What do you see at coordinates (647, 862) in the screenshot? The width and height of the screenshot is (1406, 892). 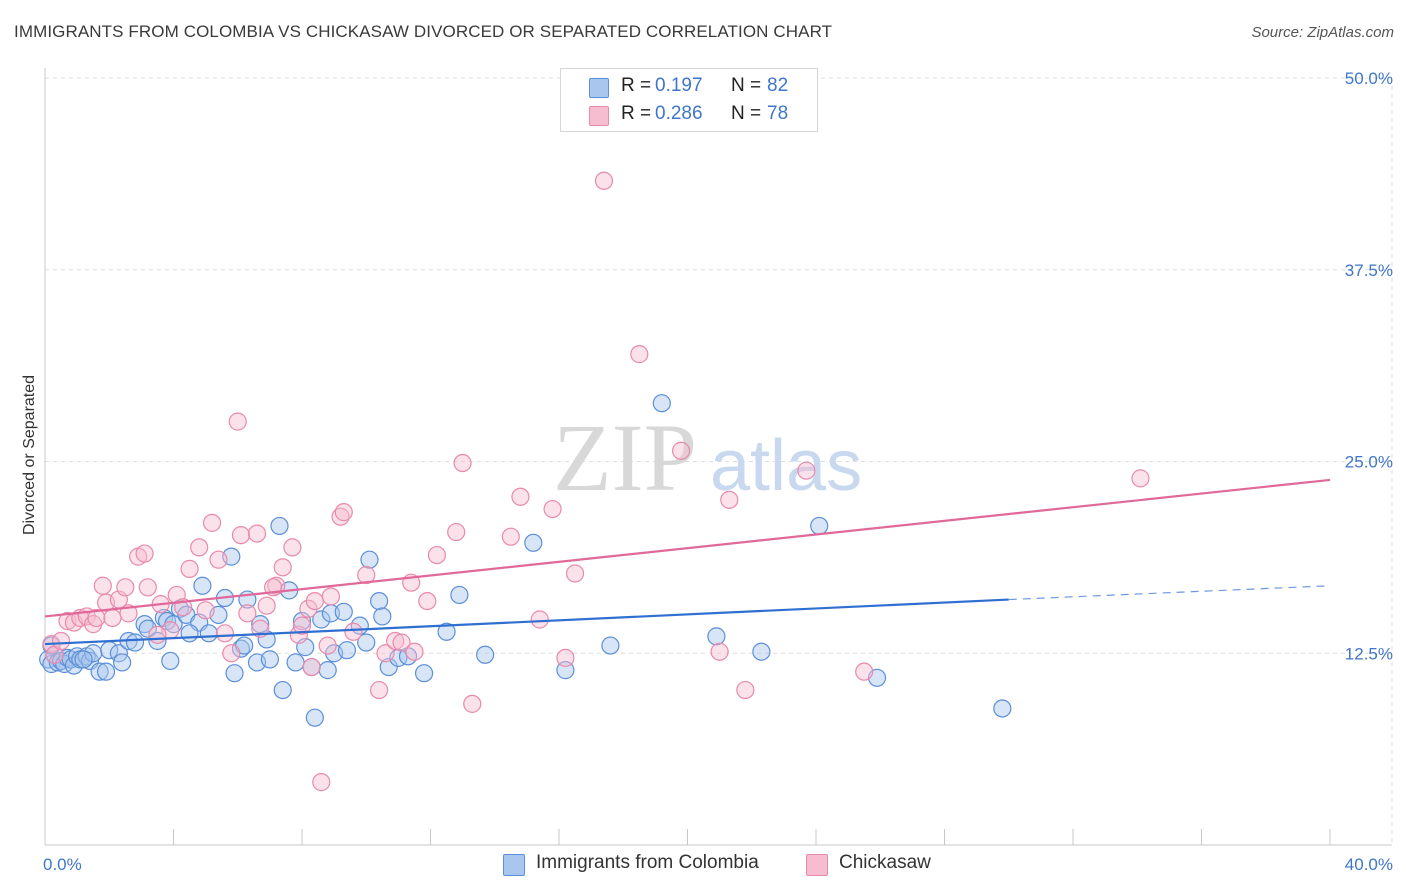 I see `legend-label-colombia: Immigrants from Colombia` at bounding box center [647, 862].